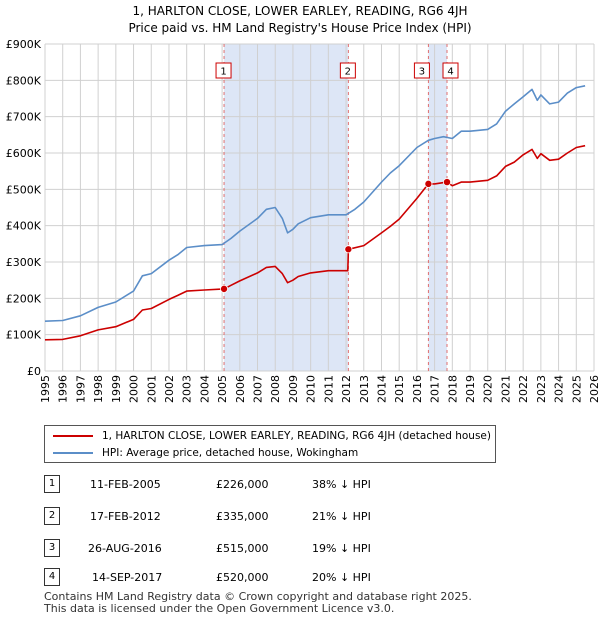 Image resolution: width=600 pixels, height=620 pixels. What do you see at coordinates (300, 549) in the screenshot?
I see `sale-row: 3 26-AUG-2016 £515,000 19% ↓ HPI` at bounding box center [300, 549].